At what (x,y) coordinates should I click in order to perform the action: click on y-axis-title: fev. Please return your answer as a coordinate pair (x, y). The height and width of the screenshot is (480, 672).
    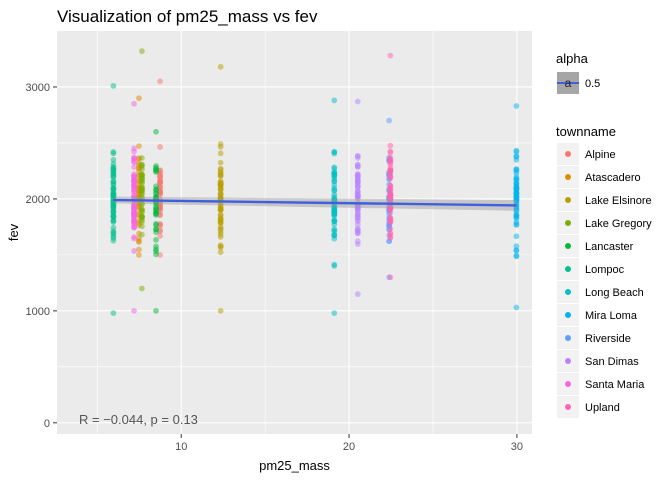
    Looking at the image, I should click on (13, 232).